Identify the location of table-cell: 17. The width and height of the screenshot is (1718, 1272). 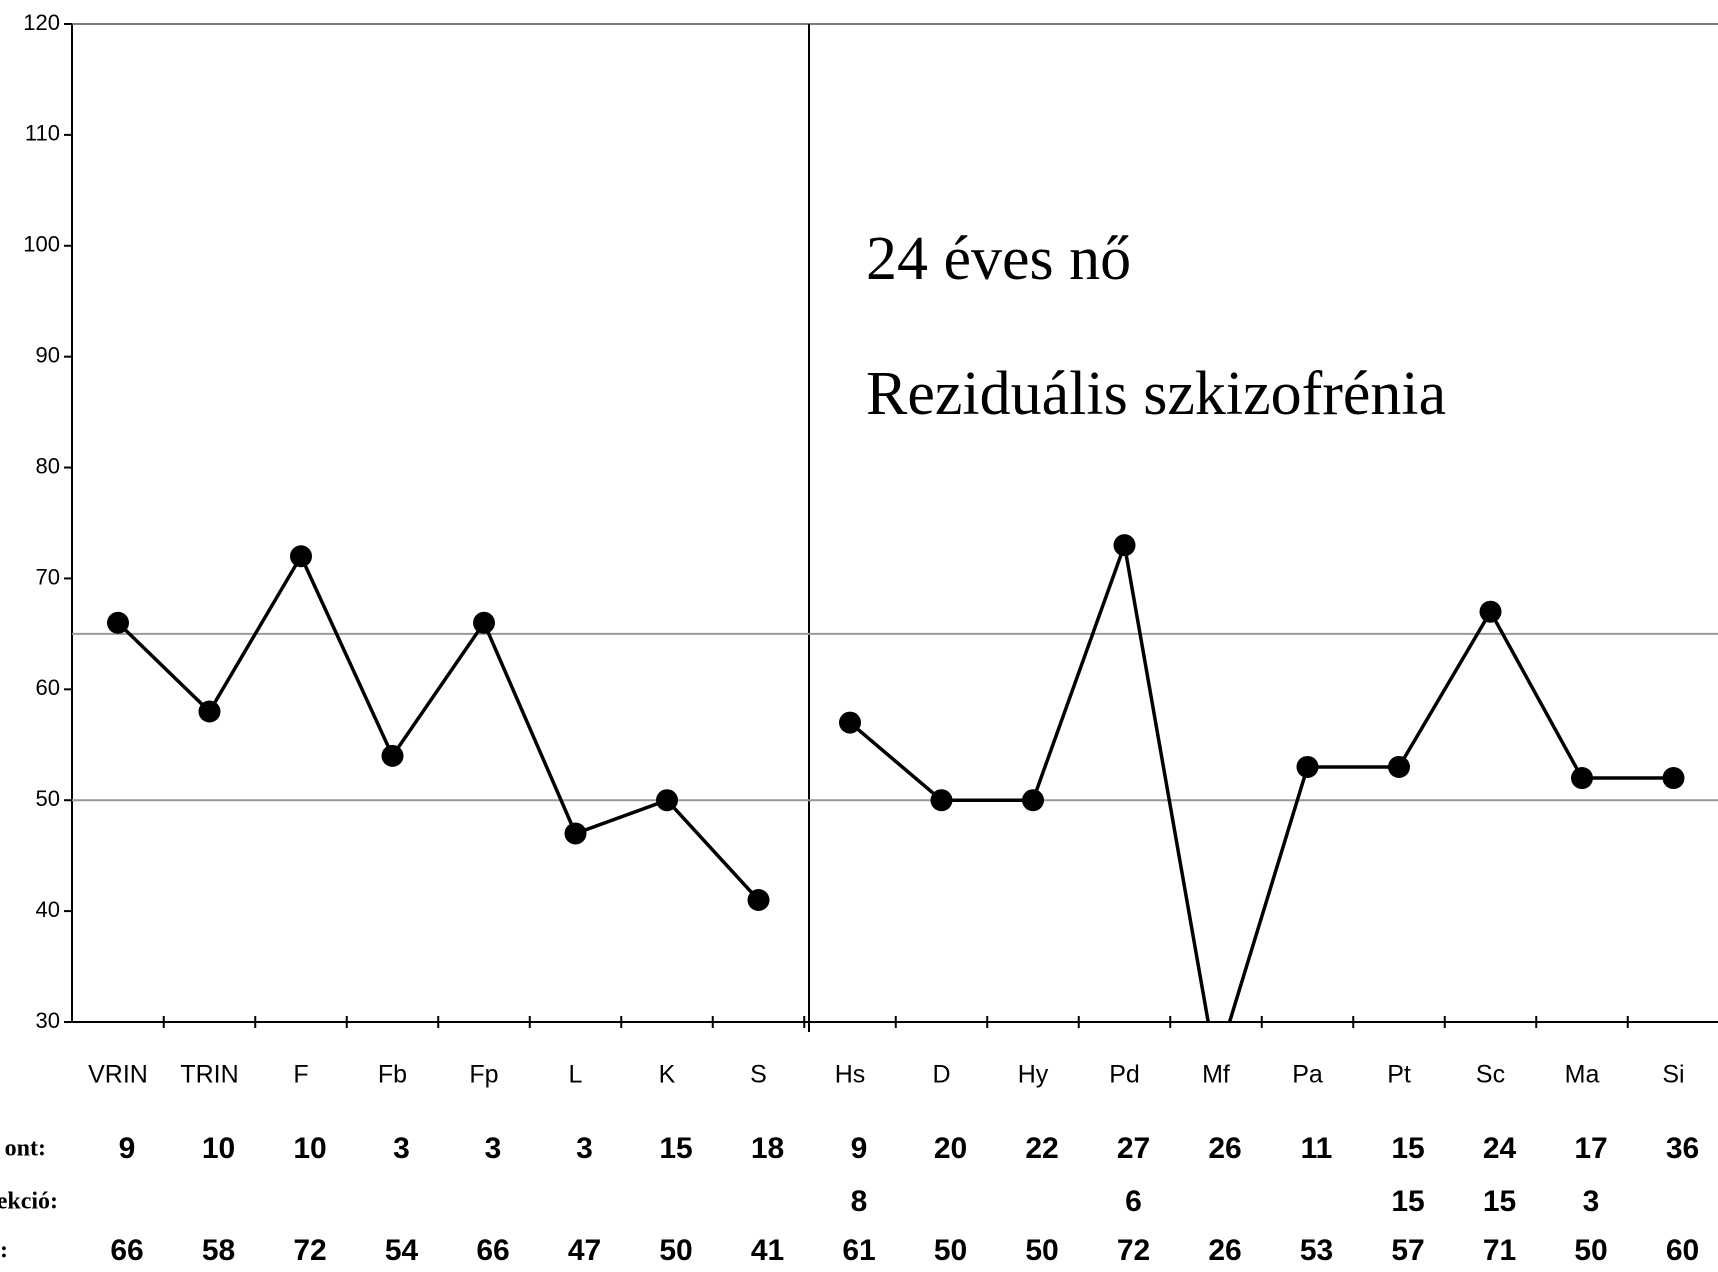
(1590, 1148).